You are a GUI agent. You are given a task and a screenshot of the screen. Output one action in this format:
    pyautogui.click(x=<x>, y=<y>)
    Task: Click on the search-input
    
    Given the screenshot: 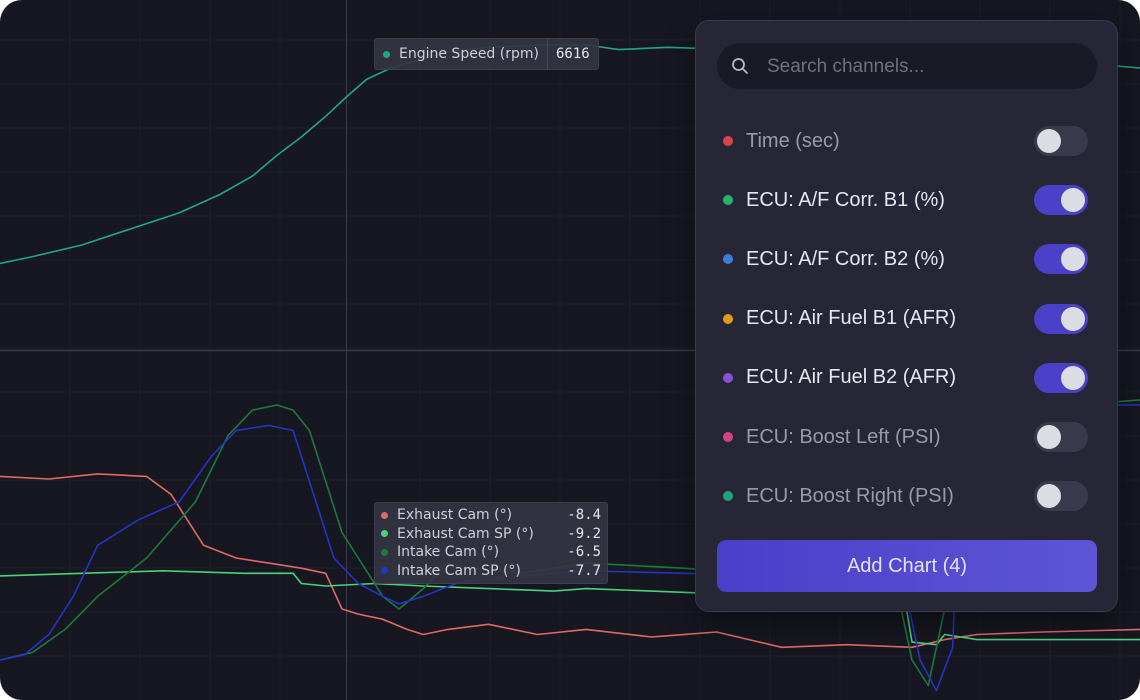 What is the action you would take?
    pyautogui.click(x=927, y=67)
    